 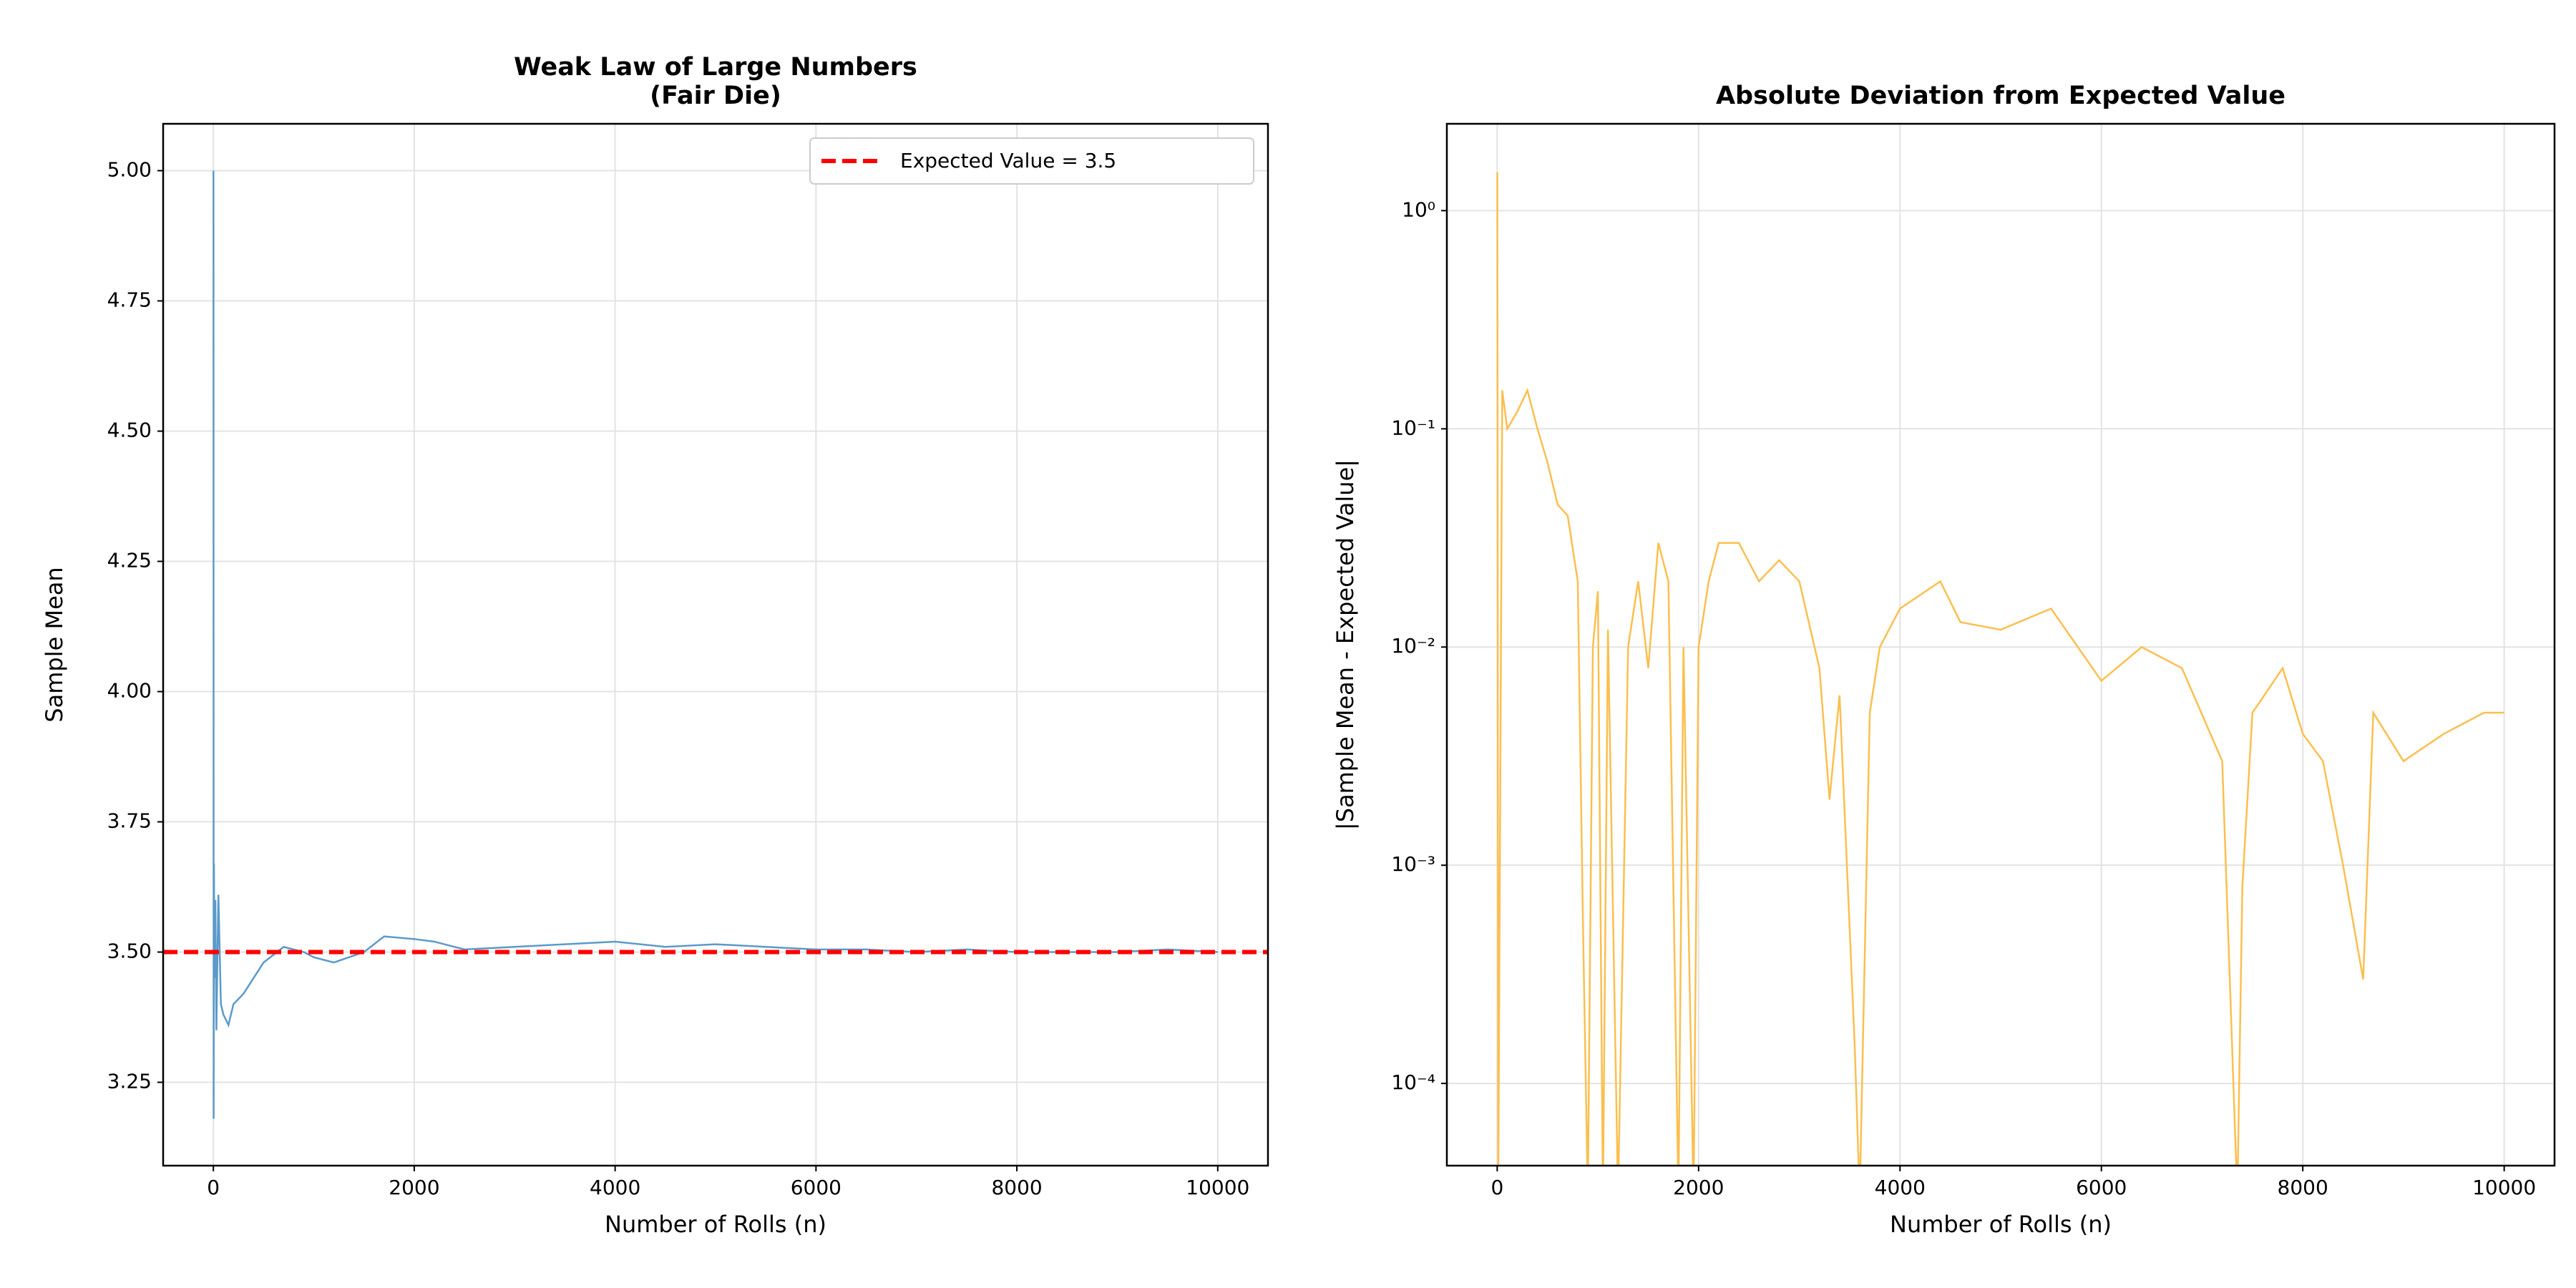 What do you see at coordinates (715, 96) in the screenshot?
I see `chart-title: (Fair Die)` at bounding box center [715, 96].